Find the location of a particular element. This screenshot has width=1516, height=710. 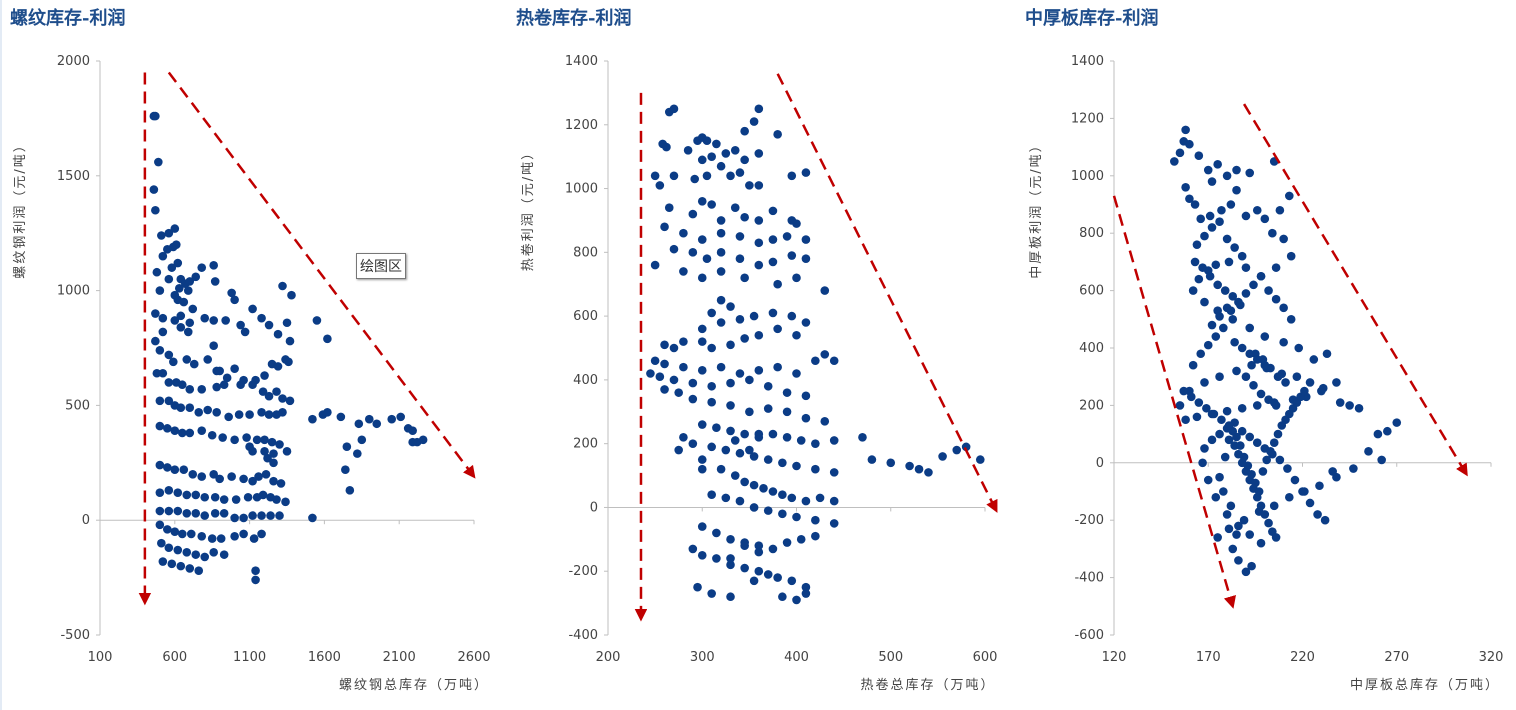

y-tick-label: 1500 is located at coordinates (73, 176).